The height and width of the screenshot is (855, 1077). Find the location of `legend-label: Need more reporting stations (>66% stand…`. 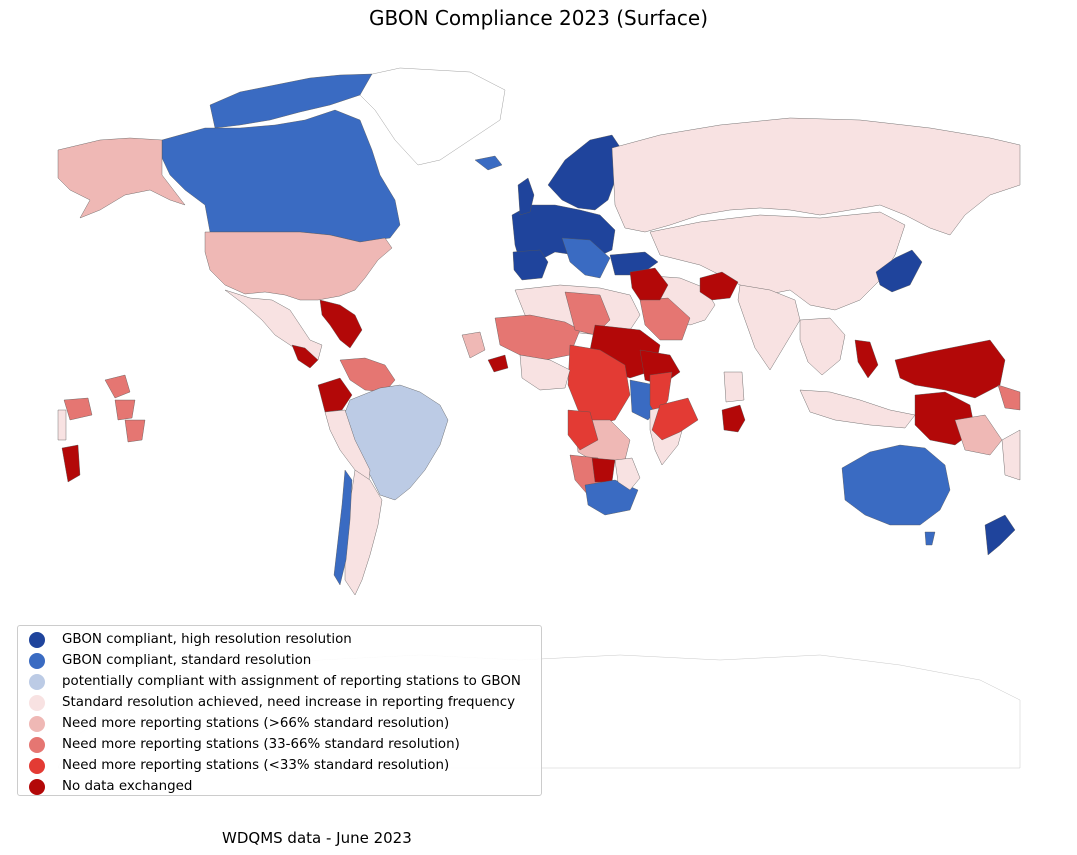

legend-label: Need more reporting stations (>66% stand… is located at coordinates (256, 723).